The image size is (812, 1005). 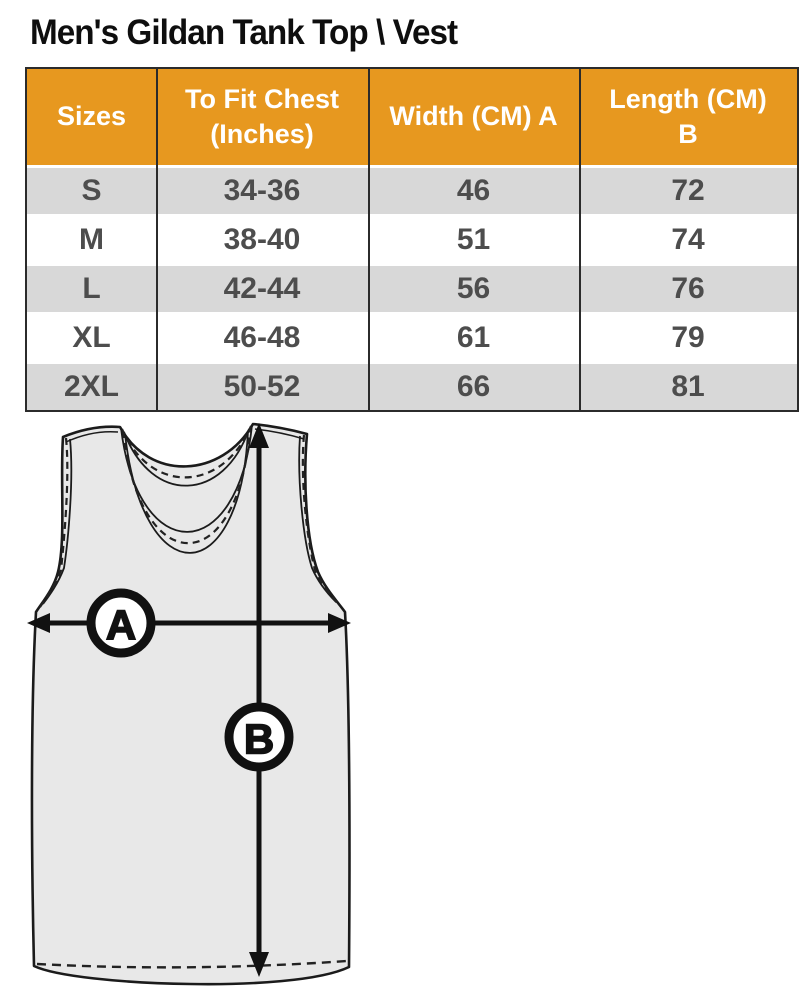 What do you see at coordinates (91, 386) in the screenshot?
I see `cell-size: 2XL` at bounding box center [91, 386].